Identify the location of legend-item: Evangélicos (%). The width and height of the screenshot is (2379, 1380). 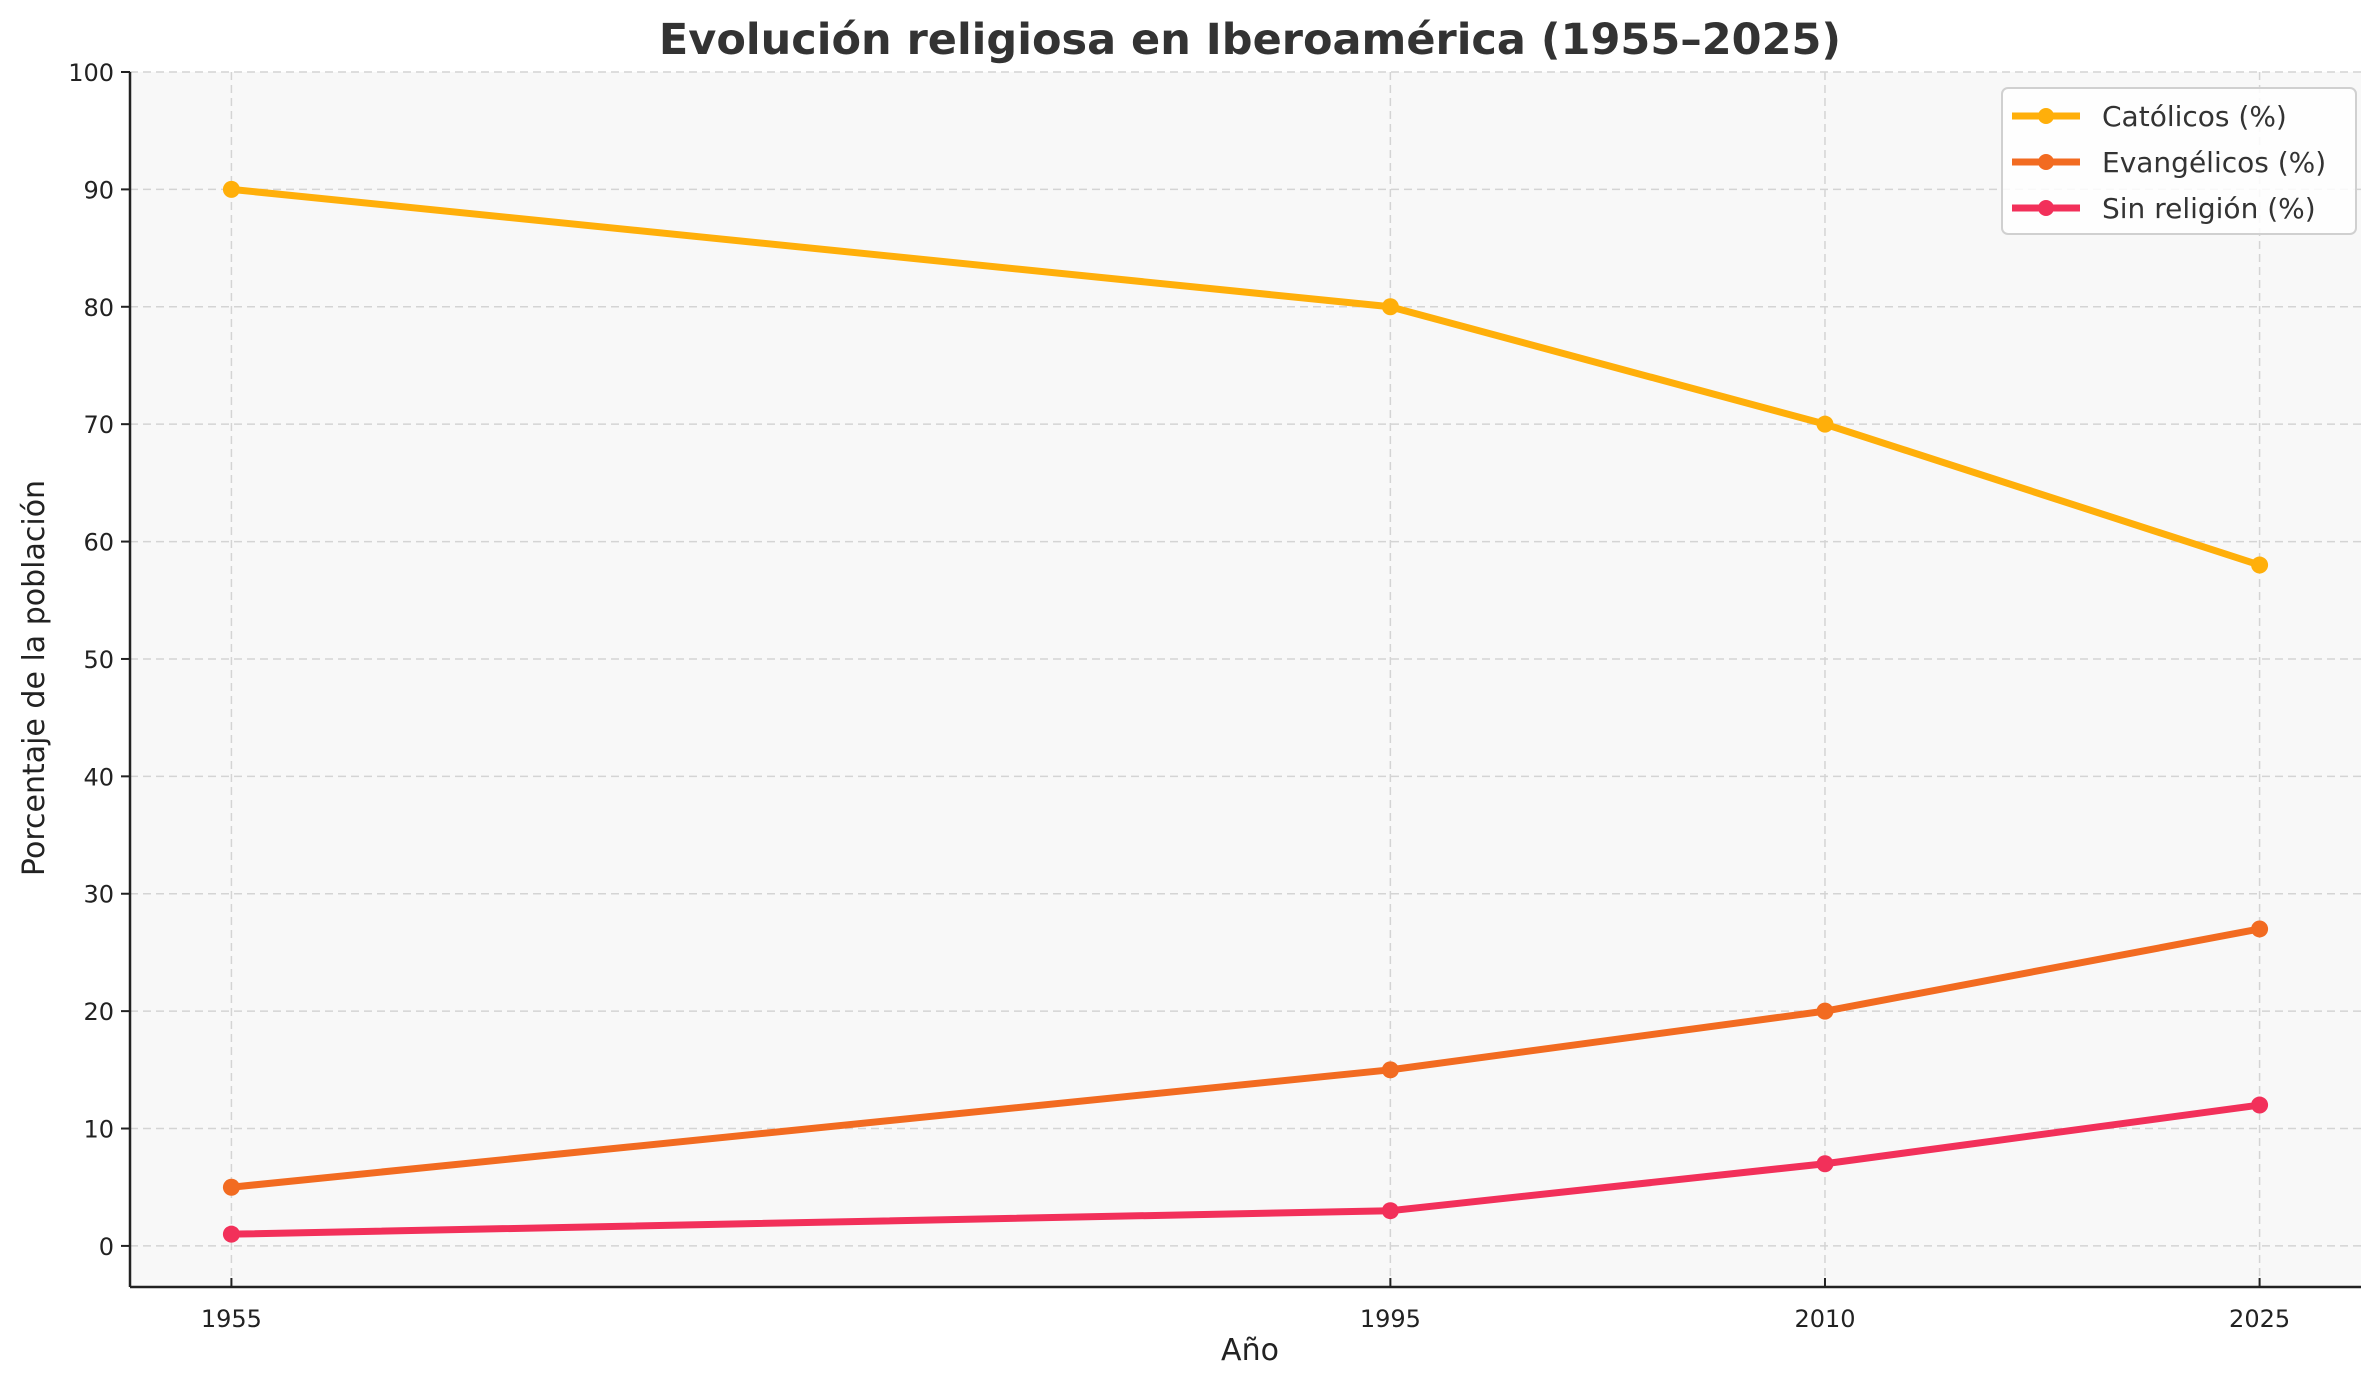
(2169, 162).